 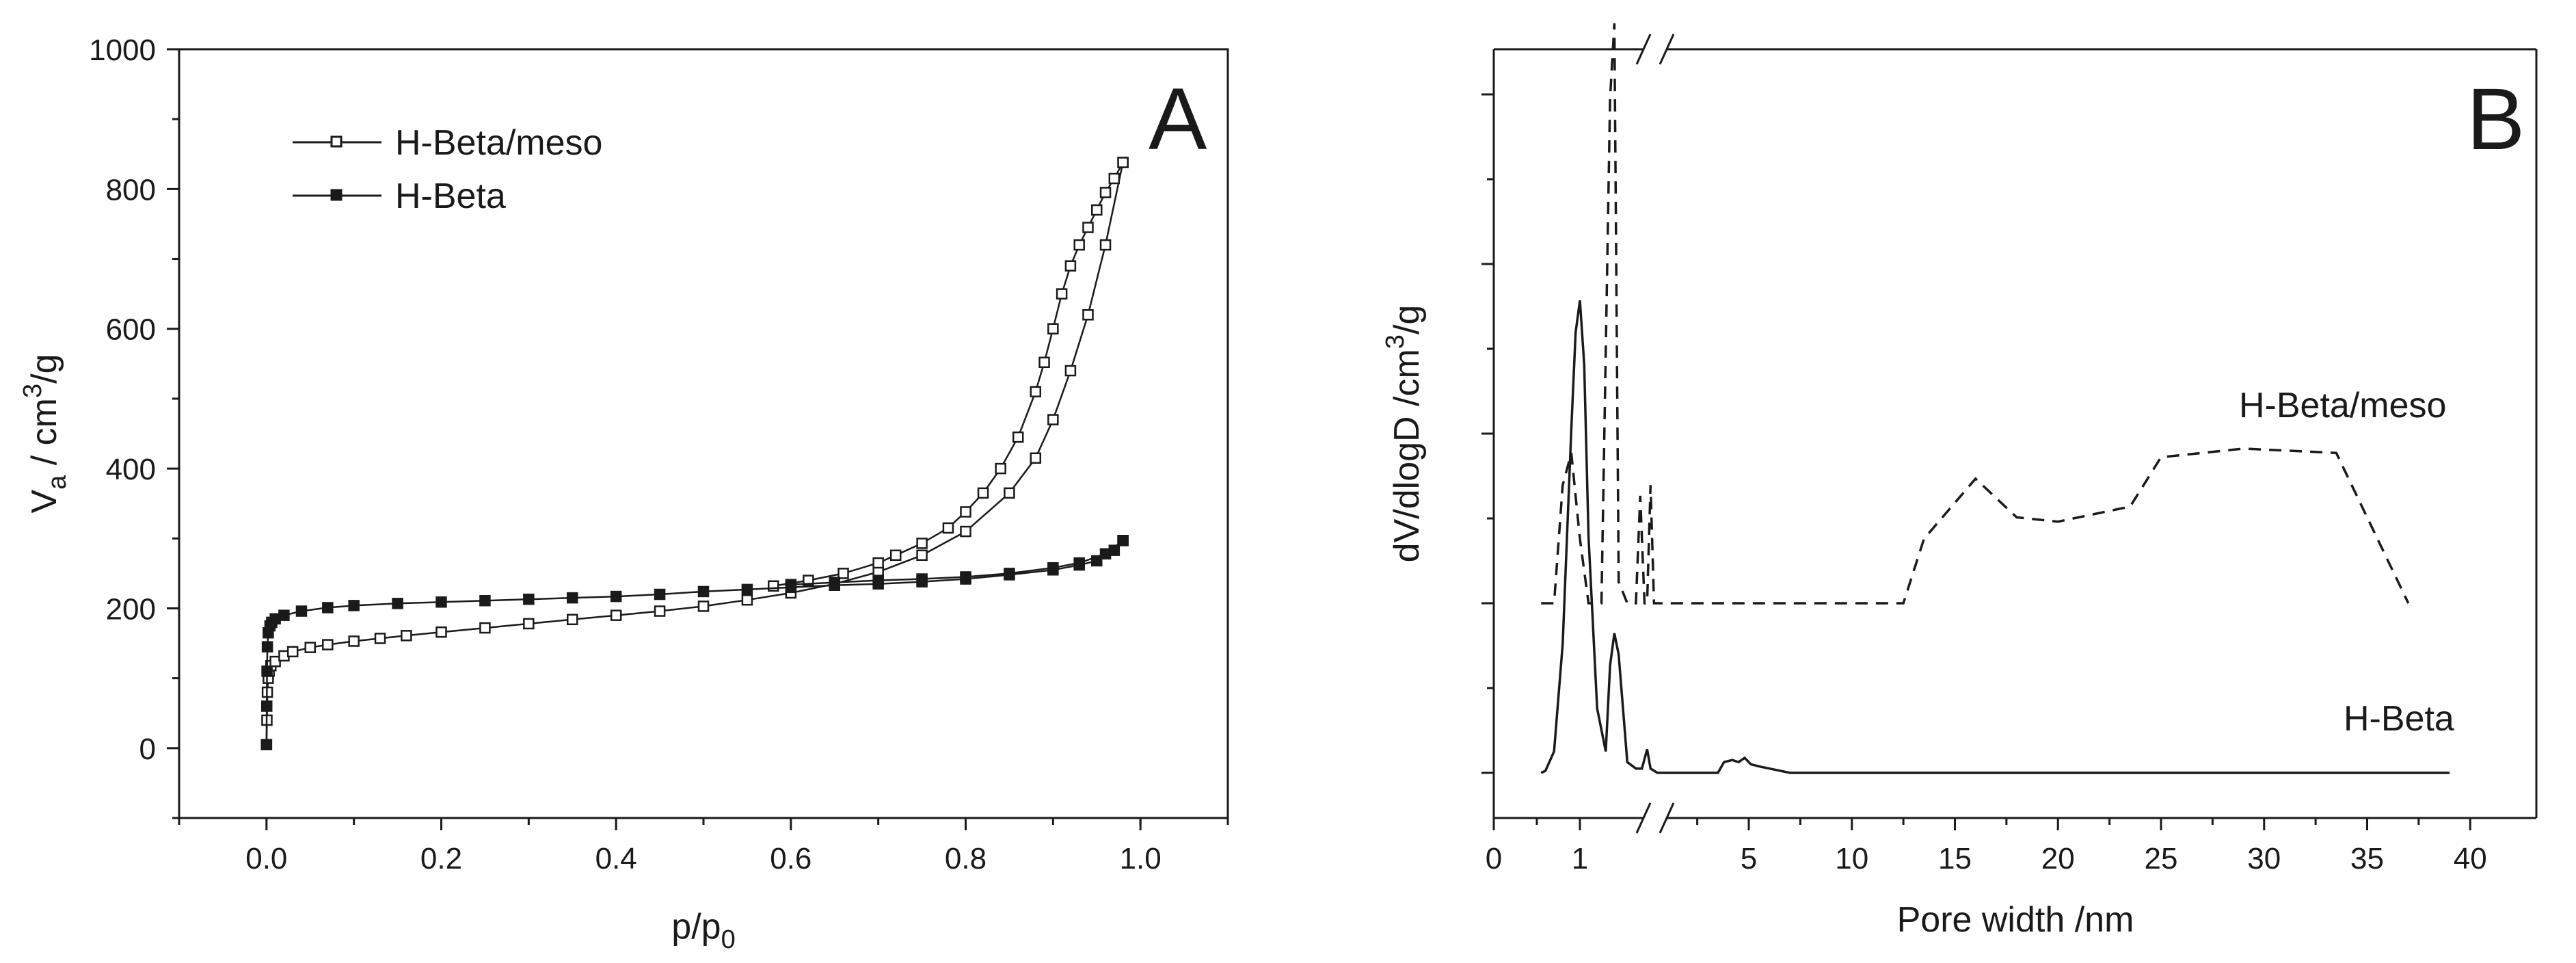 What do you see at coordinates (131, 470) in the screenshot?
I see `panel-a-y-tick-label: 400` at bounding box center [131, 470].